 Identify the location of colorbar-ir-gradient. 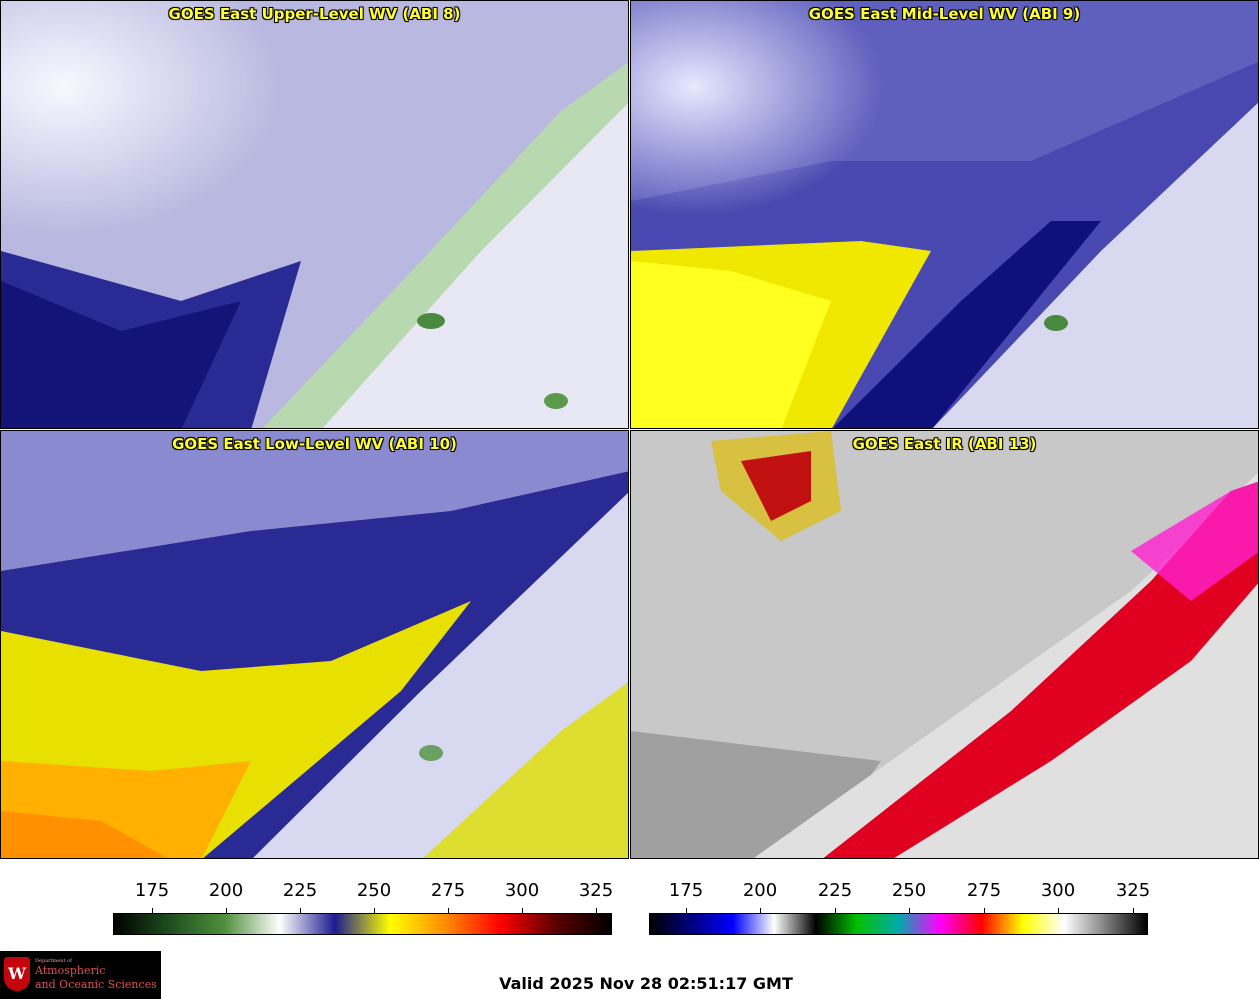
(898, 924).